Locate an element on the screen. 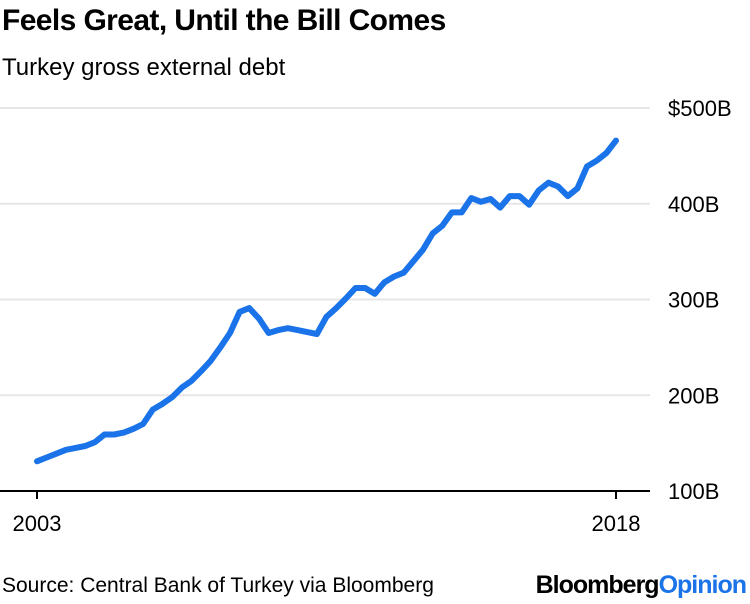  x-tick-label: 2018 is located at coordinates (616, 523).